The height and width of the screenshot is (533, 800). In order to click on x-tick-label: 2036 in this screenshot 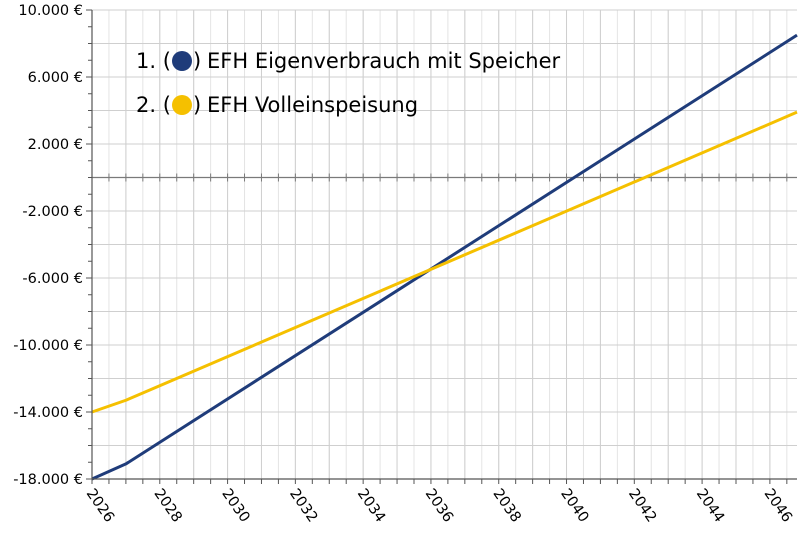, I will do `click(439, 505)`.